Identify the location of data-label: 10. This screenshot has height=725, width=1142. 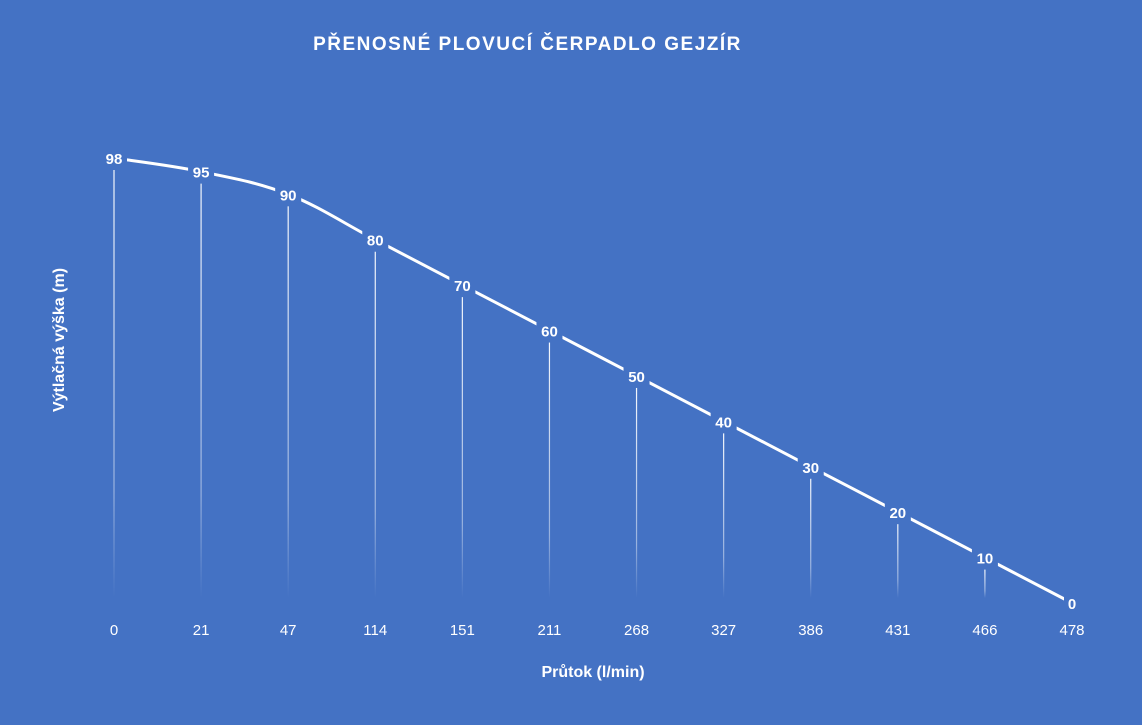
(985, 559).